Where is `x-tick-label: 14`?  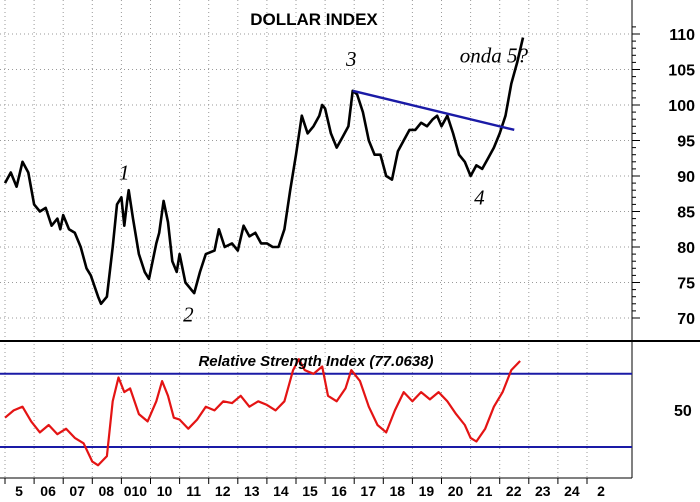 x-tick-label: 14 is located at coordinates (281, 491).